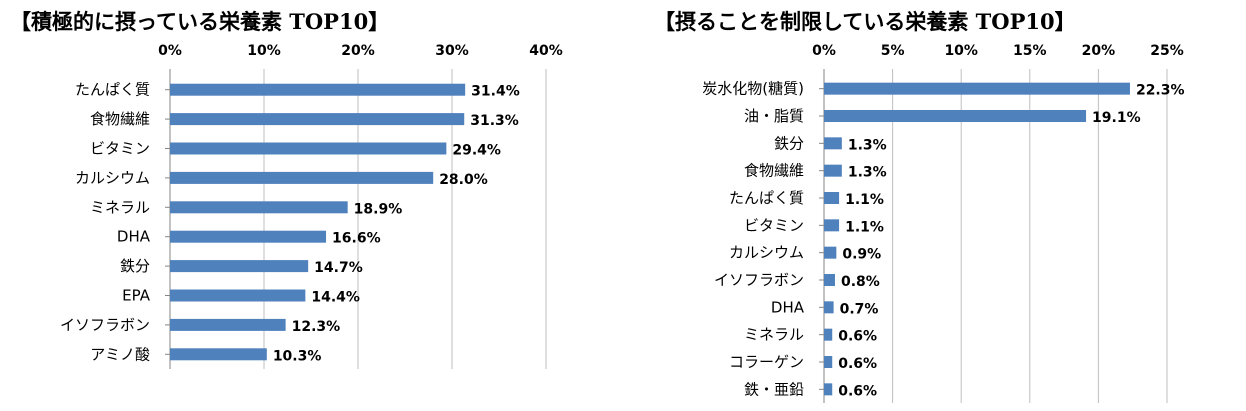 This screenshot has width=1246, height=411. I want to click on chart-1-category-label: カルシウム, so click(112, 178).